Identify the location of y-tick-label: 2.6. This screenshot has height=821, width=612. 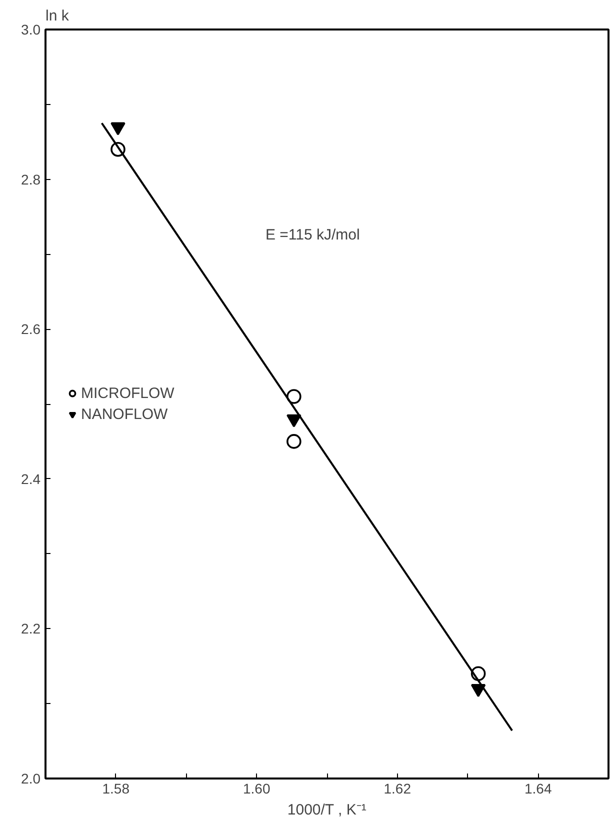
(31, 329).